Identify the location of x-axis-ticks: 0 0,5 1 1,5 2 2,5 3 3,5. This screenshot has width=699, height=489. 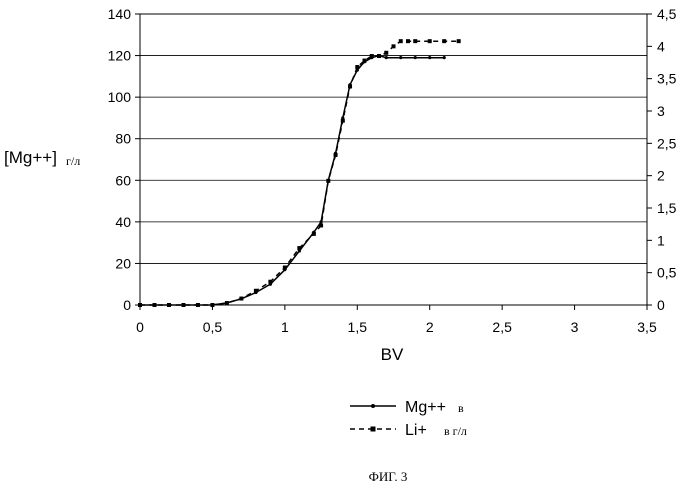
(396, 320).